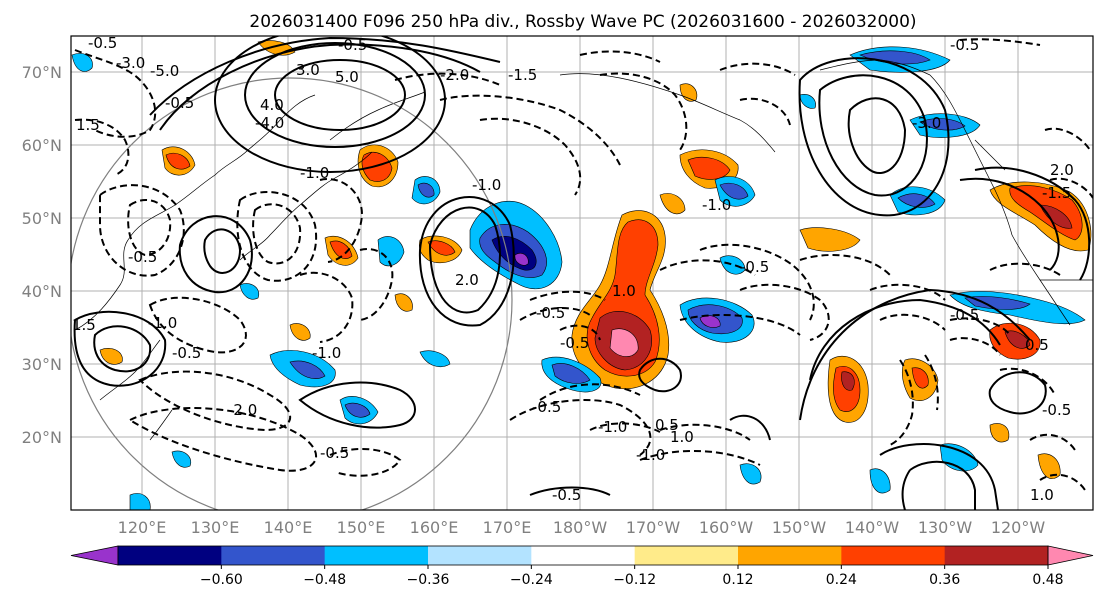 Image resolution: width=1105 pixels, height=604 pixels. What do you see at coordinates (42, 291) in the screenshot?
I see `lat-label: 40°N` at bounding box center [42, 291].